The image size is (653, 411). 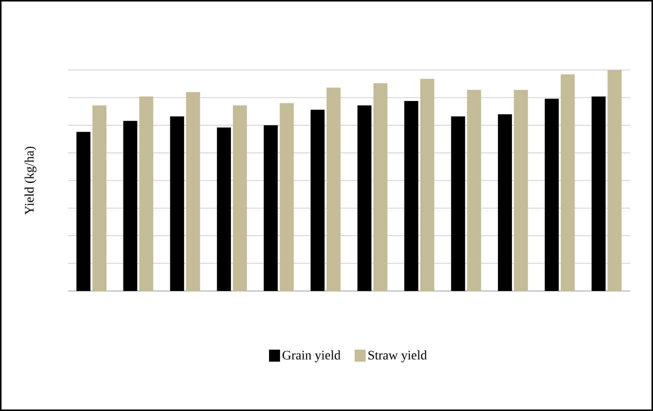 I want to click on y-axis-title: Yield (kg/ha), so click(x=30, y=180).